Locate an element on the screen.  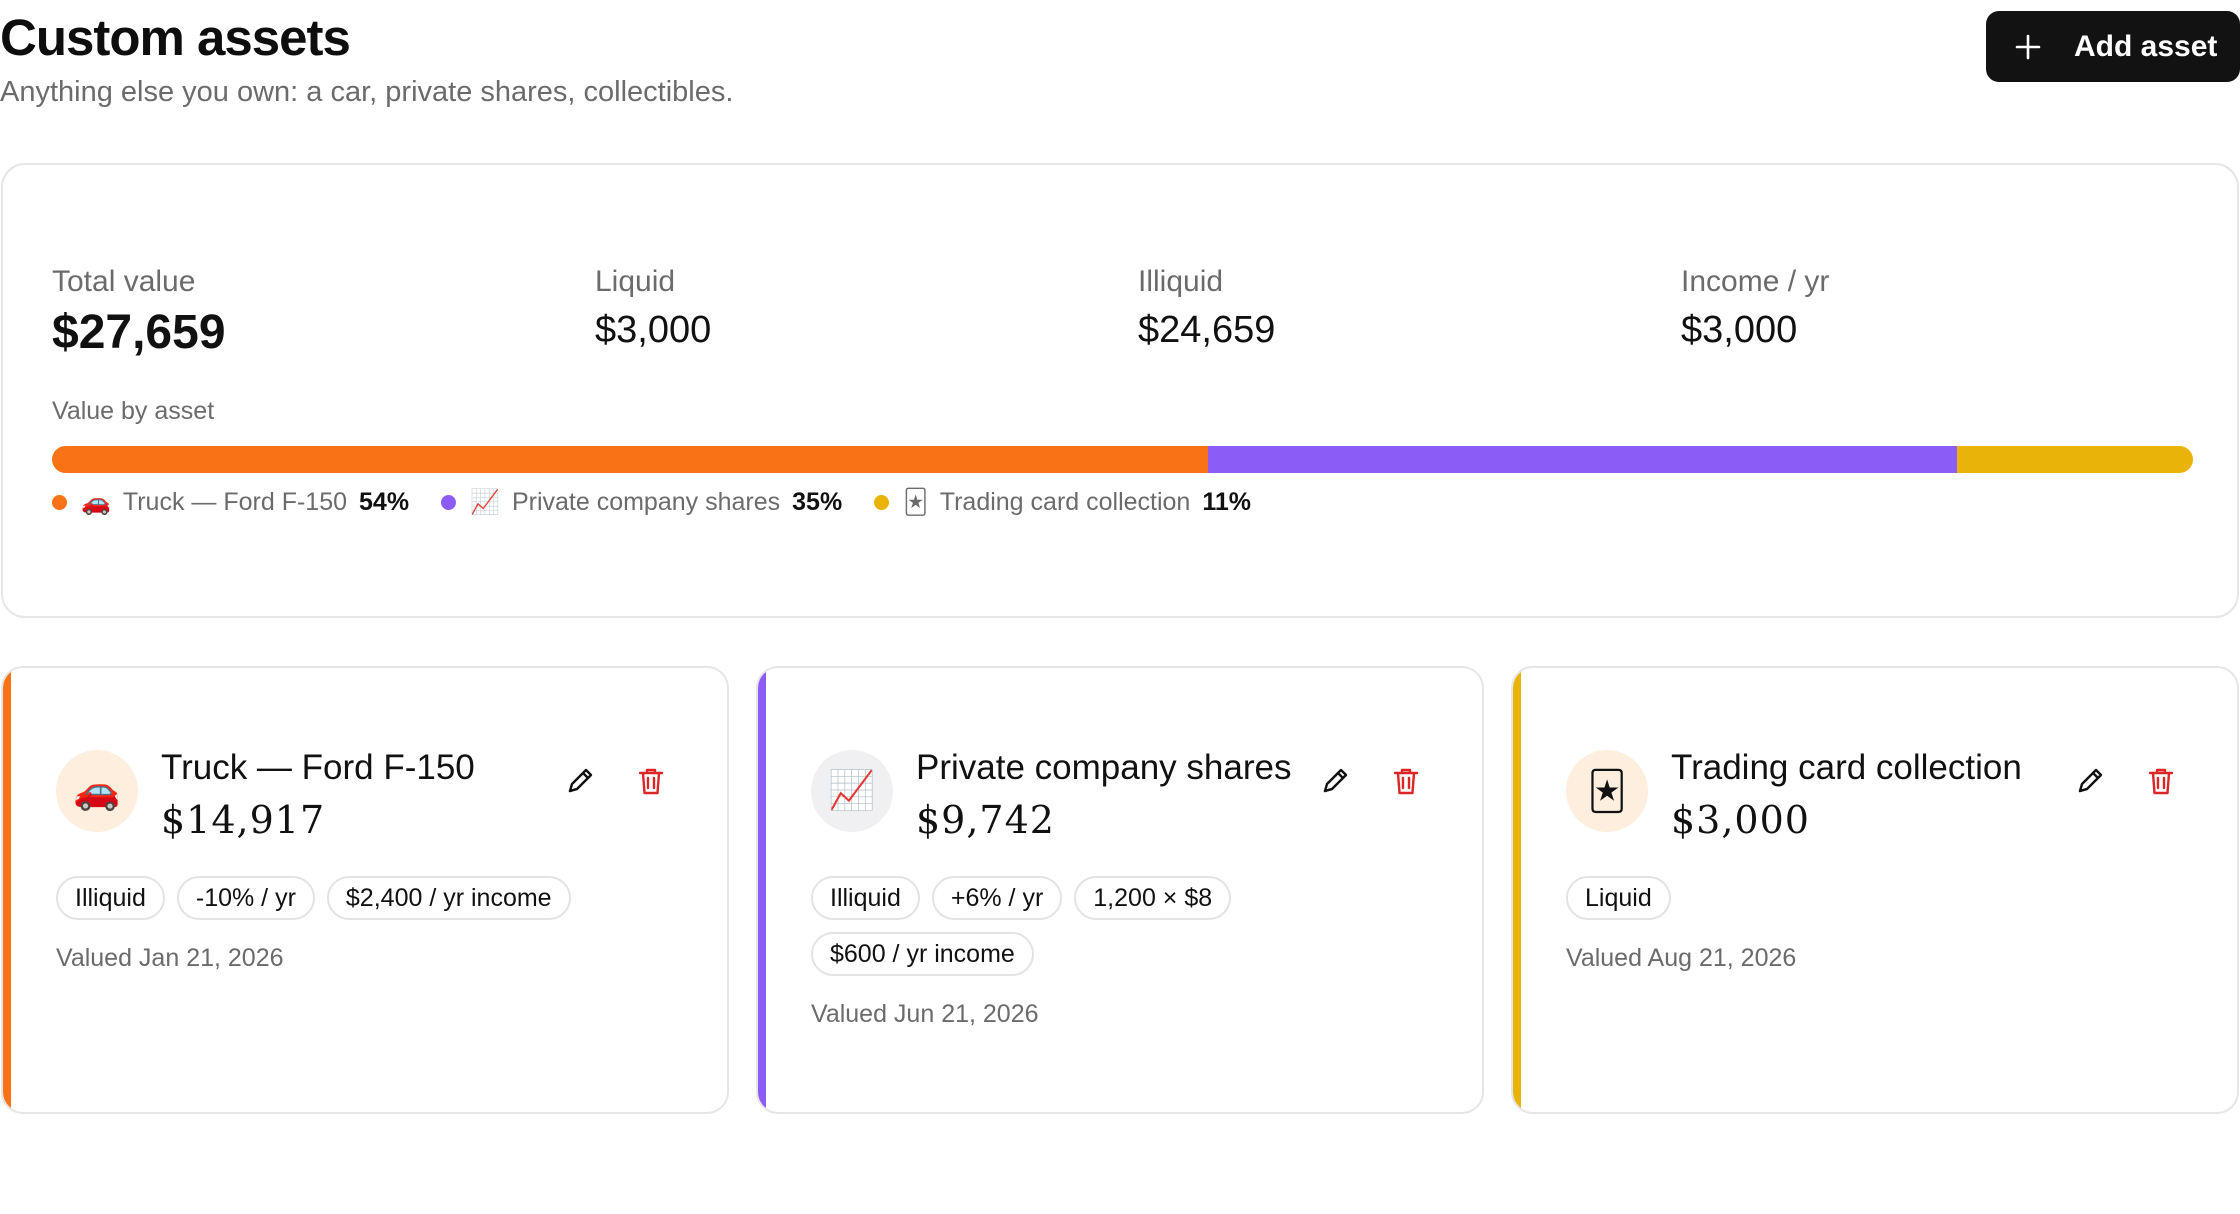
legend-asset-icon: 🚗 is located at coordinates (96, 502).